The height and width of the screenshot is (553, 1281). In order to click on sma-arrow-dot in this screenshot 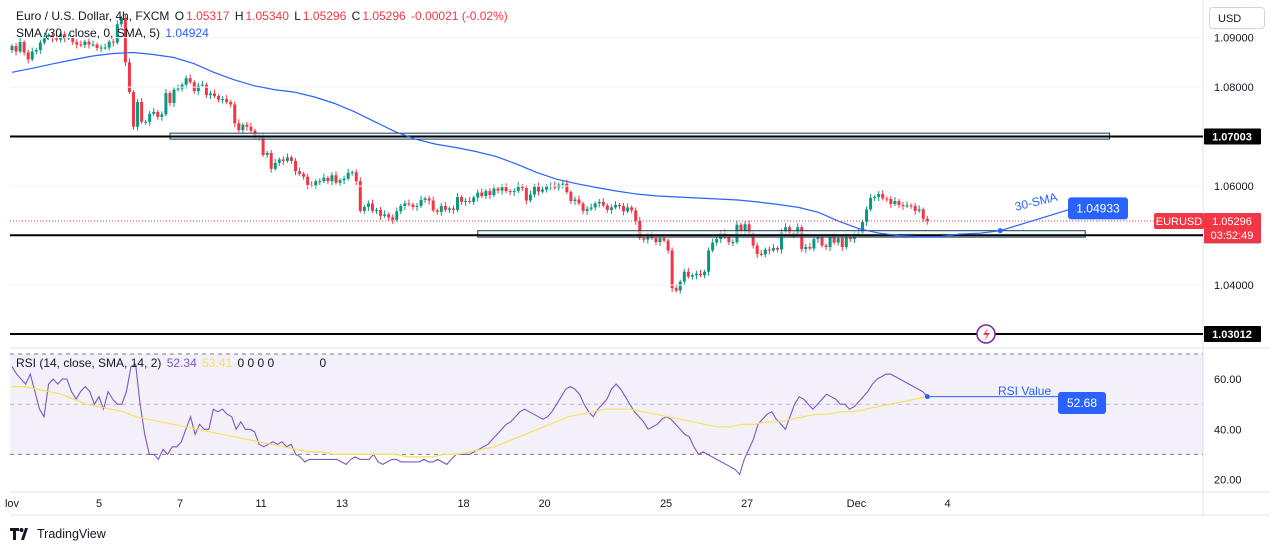, I will do `click(1000, 231)`.